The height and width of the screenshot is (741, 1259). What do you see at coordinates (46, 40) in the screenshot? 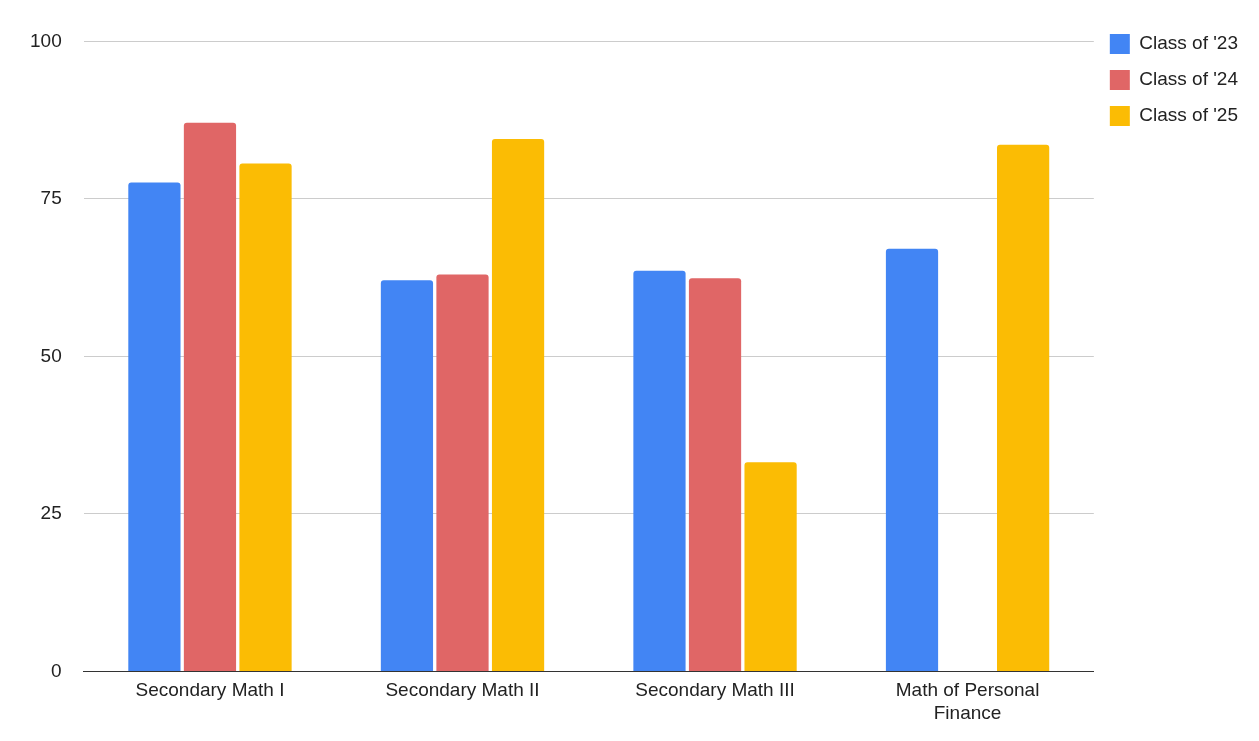
I see `y-tick-label: 100` at bounding box center [46, 40].